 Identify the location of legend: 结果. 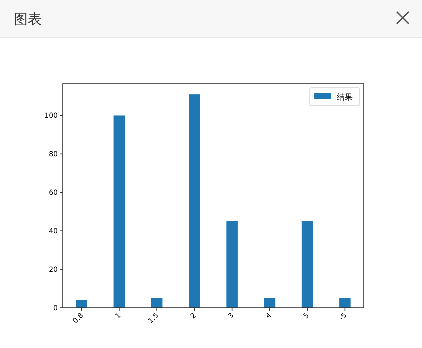
(335, 97).